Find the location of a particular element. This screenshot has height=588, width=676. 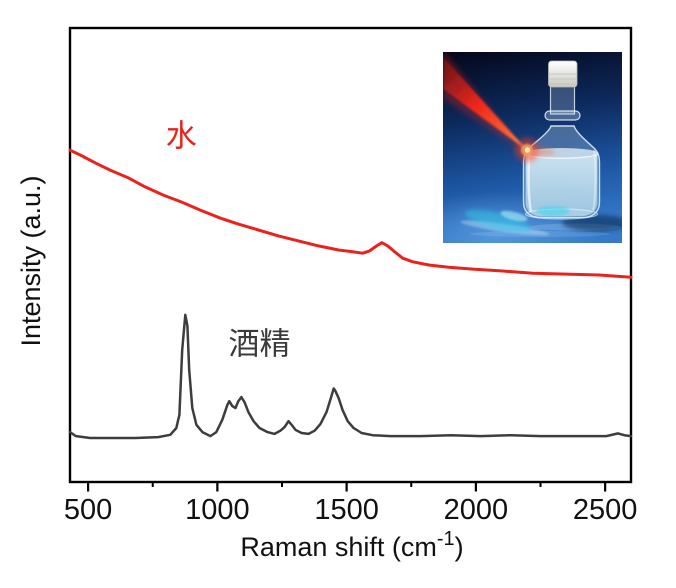

laser-beam is located at coordinates (485, 103).